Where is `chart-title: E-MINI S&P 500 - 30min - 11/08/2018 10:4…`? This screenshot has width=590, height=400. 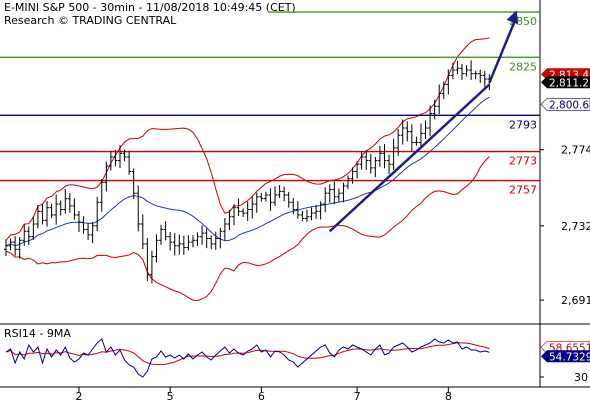
chart-title: E-MINI S&P 500 - 30min - 11/08/2018 10:4… is located at coordinates (150, 7).